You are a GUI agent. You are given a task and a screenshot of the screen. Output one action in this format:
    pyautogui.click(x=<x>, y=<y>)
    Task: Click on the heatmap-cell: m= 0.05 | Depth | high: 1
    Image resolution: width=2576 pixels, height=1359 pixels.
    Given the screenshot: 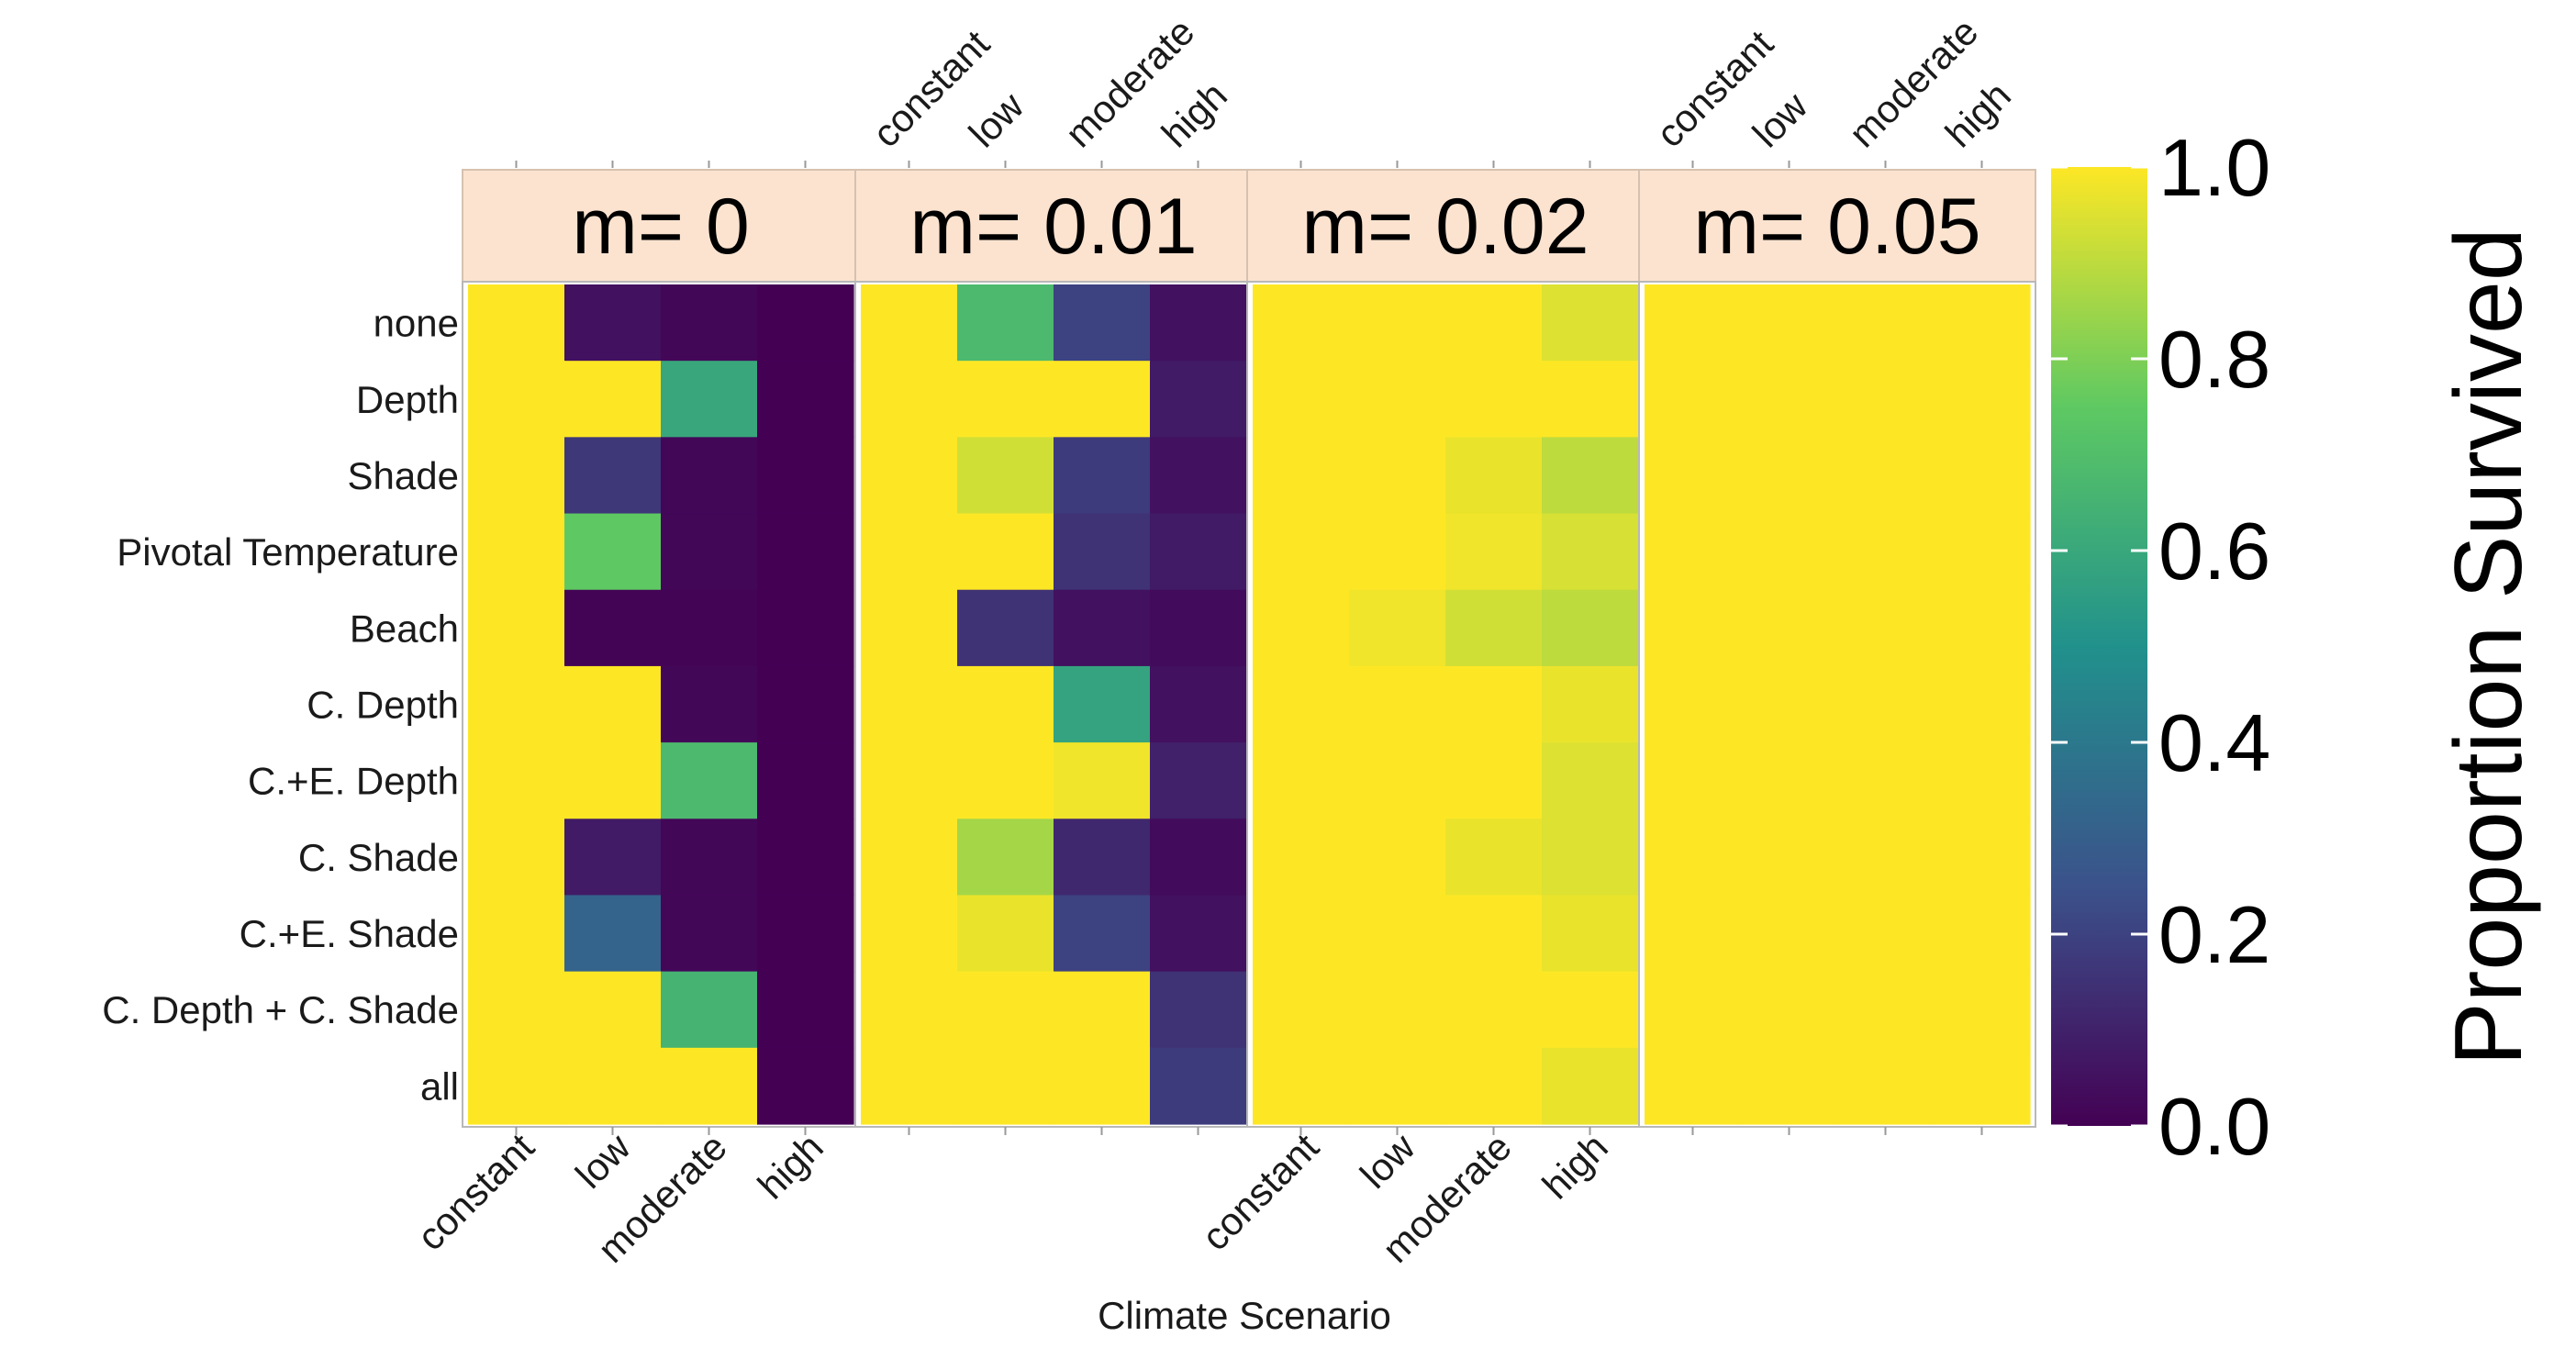 What is the action you would take?
    pyautogui.click(x=1982, y=399)
    